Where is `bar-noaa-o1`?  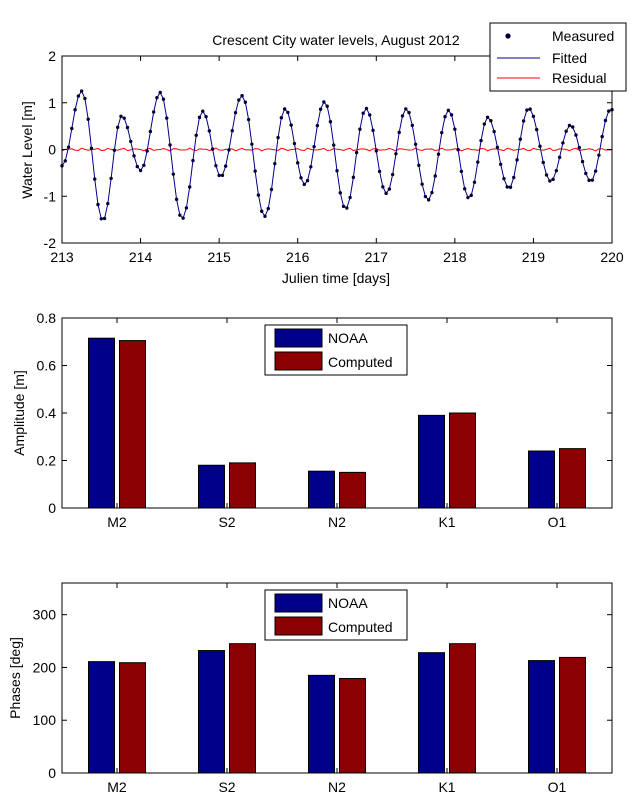
bar-noaa-o1 is located at coordinates (541, 717).